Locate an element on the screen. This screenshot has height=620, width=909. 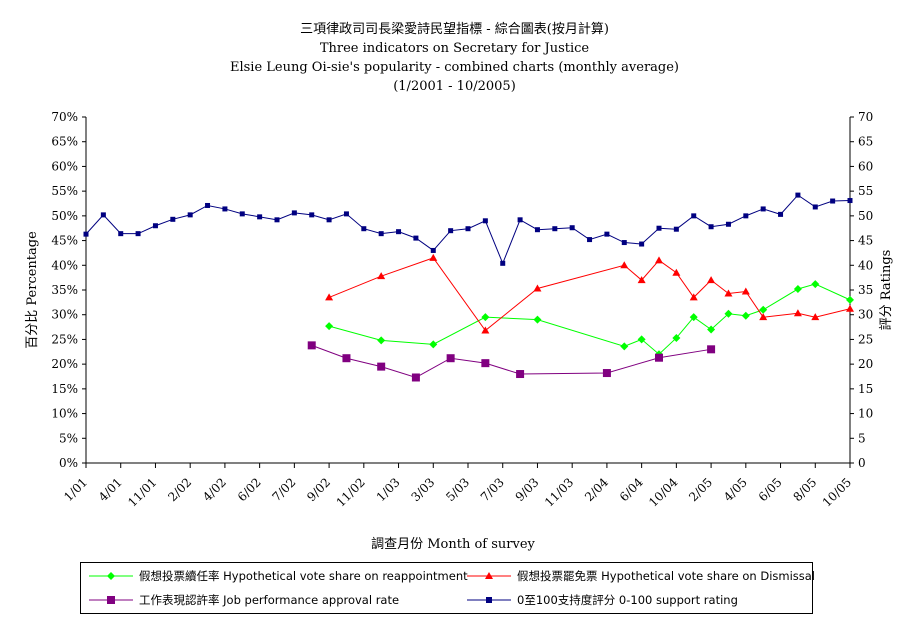
title-line-4: (1/2001 - 10/2005) is located at coordinates (454, 86).